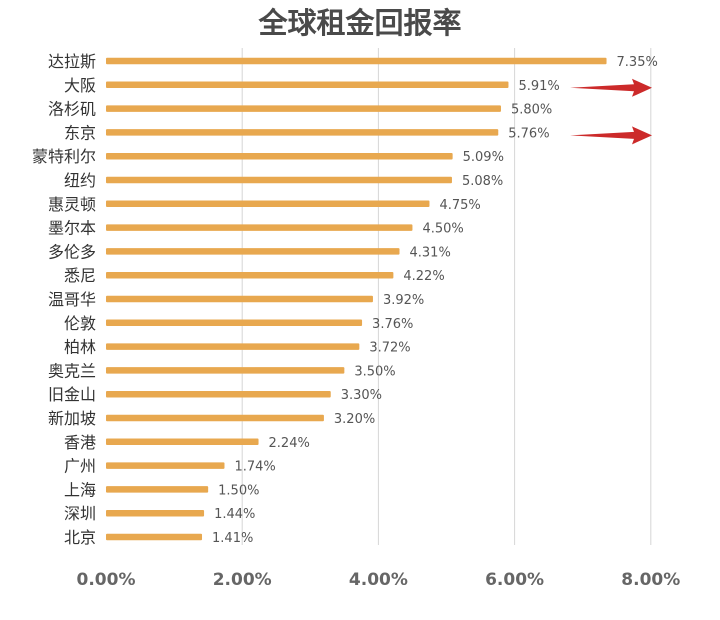  Describe the element at coordinates (650, 580) in the screenshot. I see `x-tick-label-4: 8.00%` at that location.